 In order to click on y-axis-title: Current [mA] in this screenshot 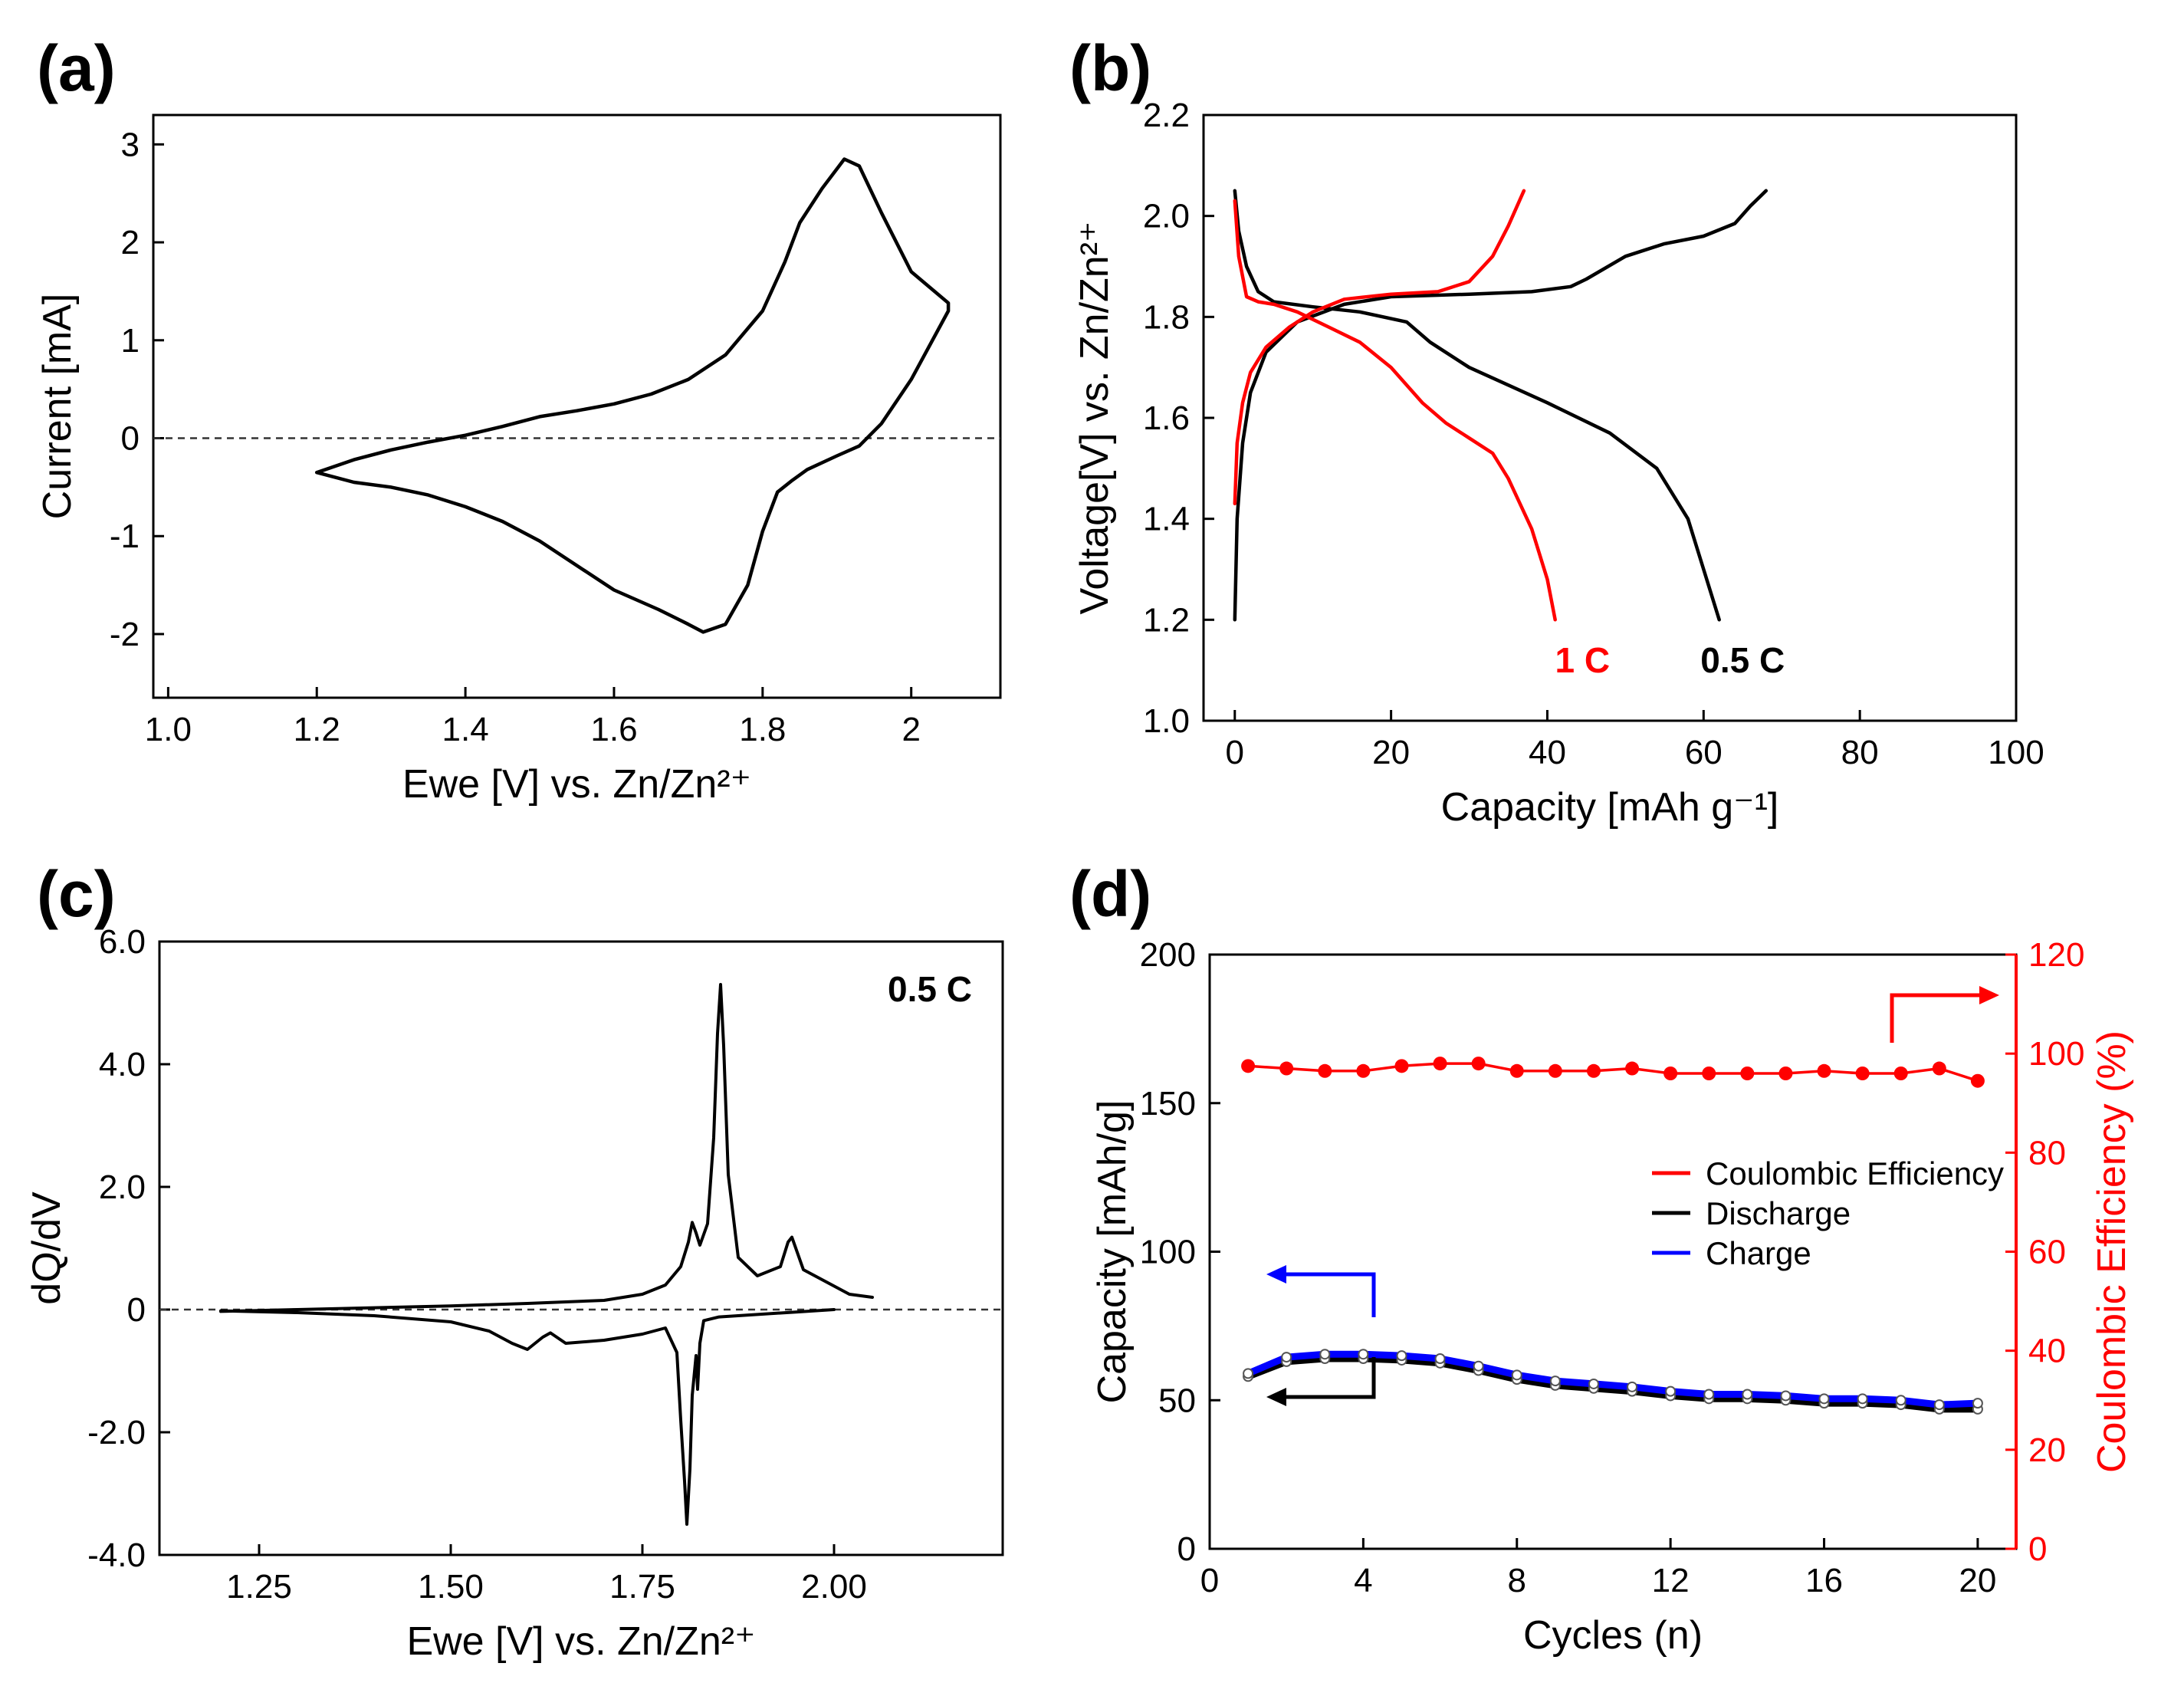, I will do `click(57, 407)`.